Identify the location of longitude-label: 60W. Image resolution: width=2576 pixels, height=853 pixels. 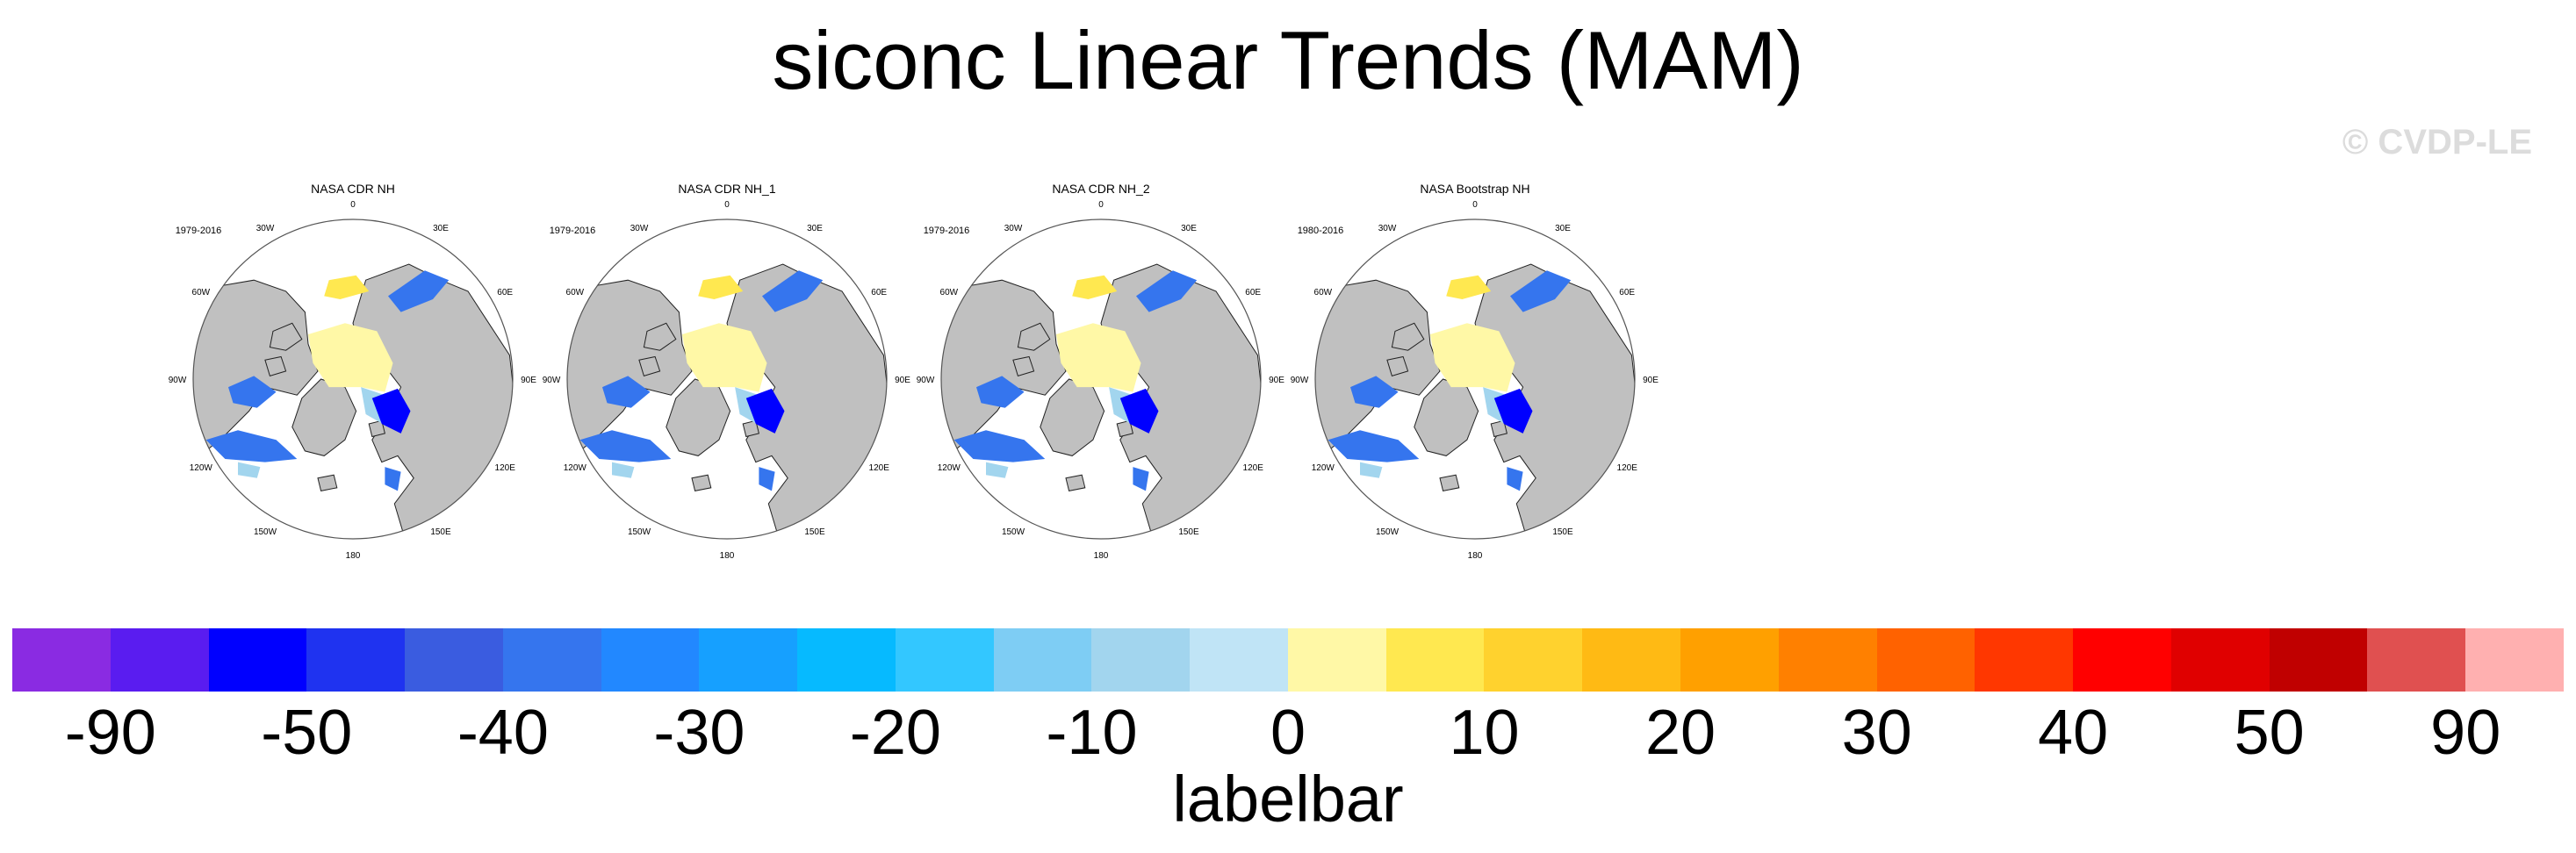
(1323, 292).